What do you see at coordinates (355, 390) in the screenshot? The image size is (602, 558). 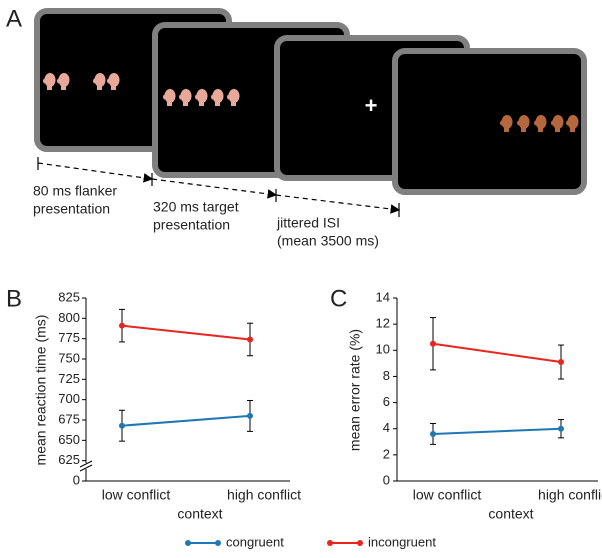 I see `y-axis-label: mean error rate (%)` at bounding box center [355, 390].